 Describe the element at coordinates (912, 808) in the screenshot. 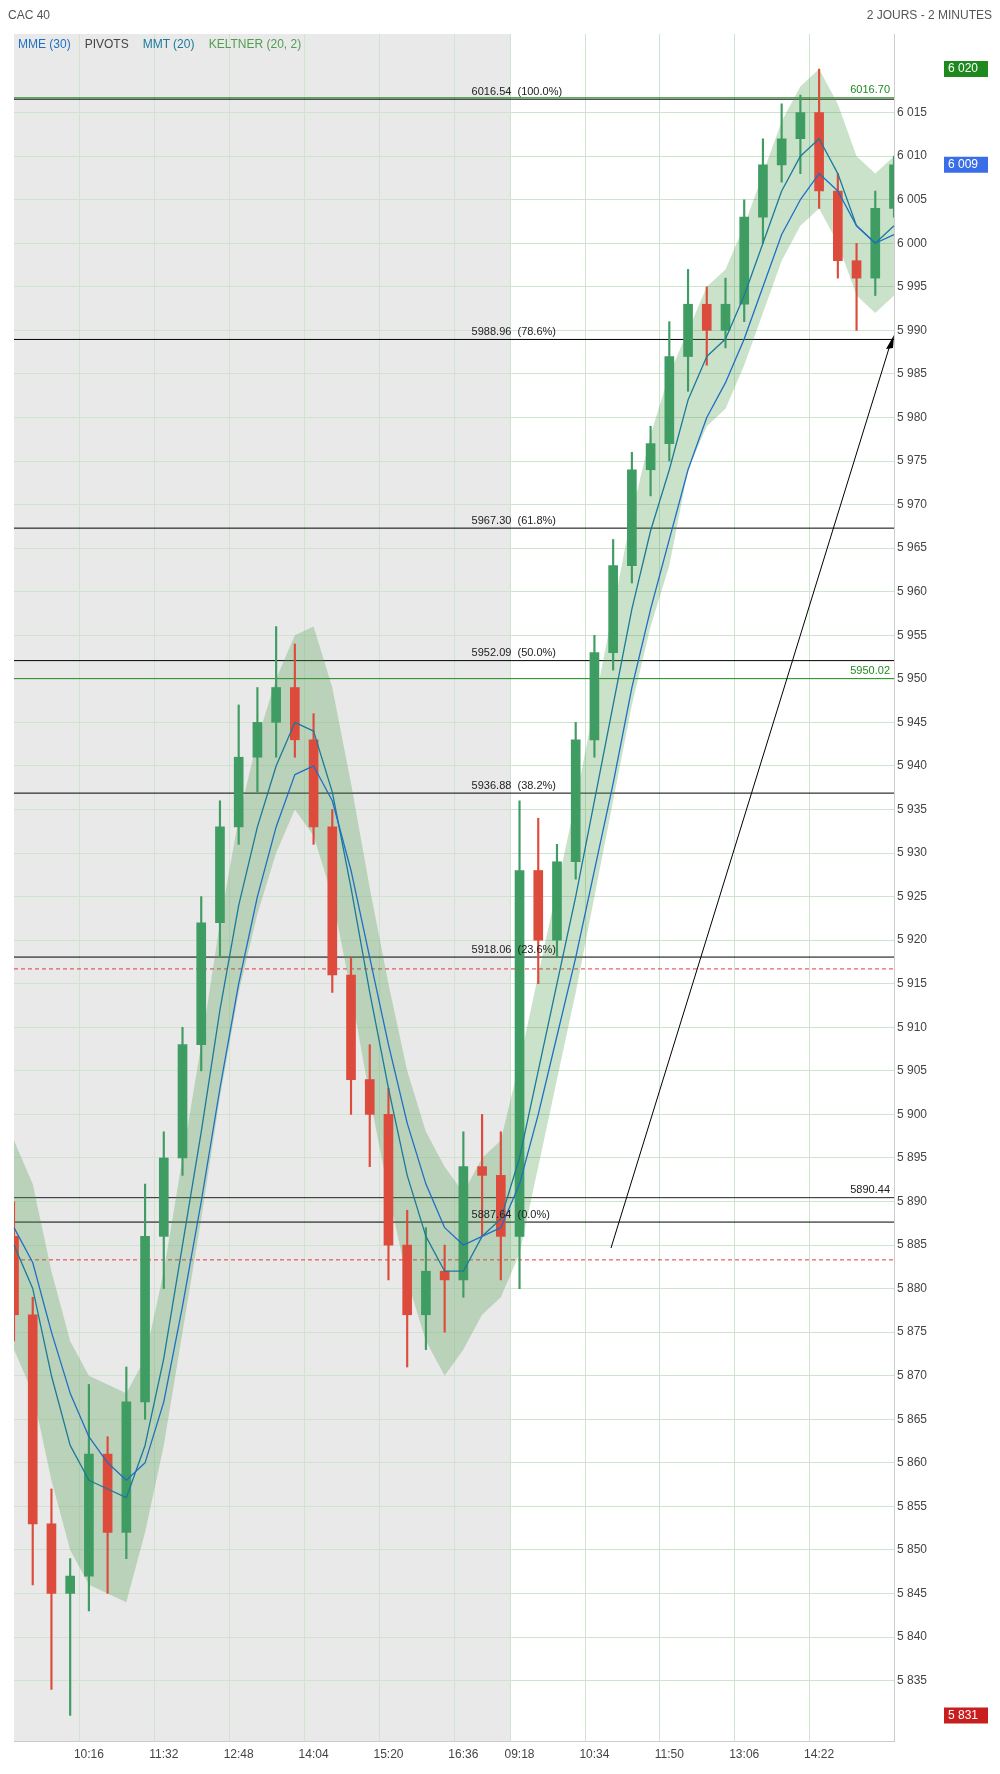

I see `y-tick-label: 5 935` at that location.